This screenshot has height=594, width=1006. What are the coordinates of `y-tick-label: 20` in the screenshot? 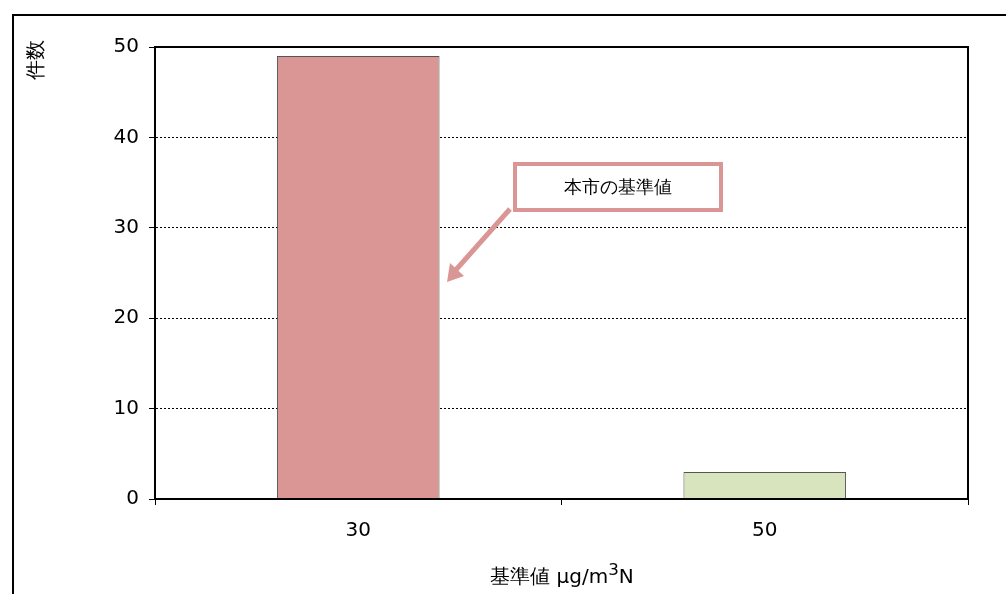 It's located at (126, 316).